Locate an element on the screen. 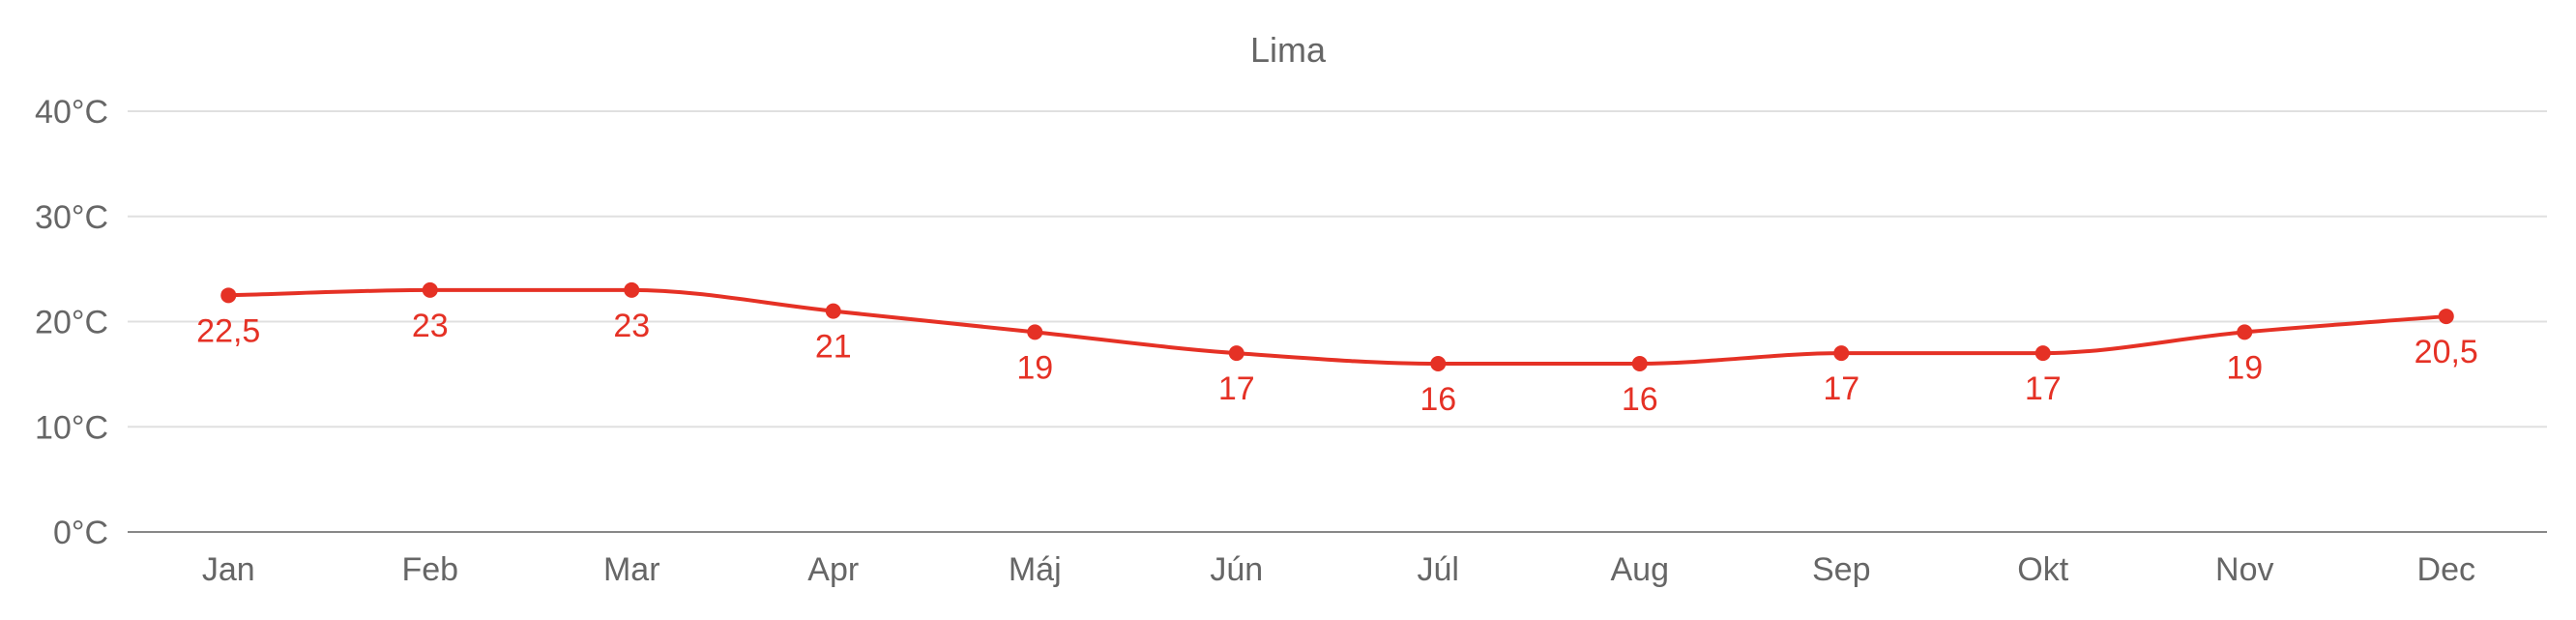 This screenshot has width=2576, height=620. x-tick-label: Júl is located at coordinates (1438, 569).